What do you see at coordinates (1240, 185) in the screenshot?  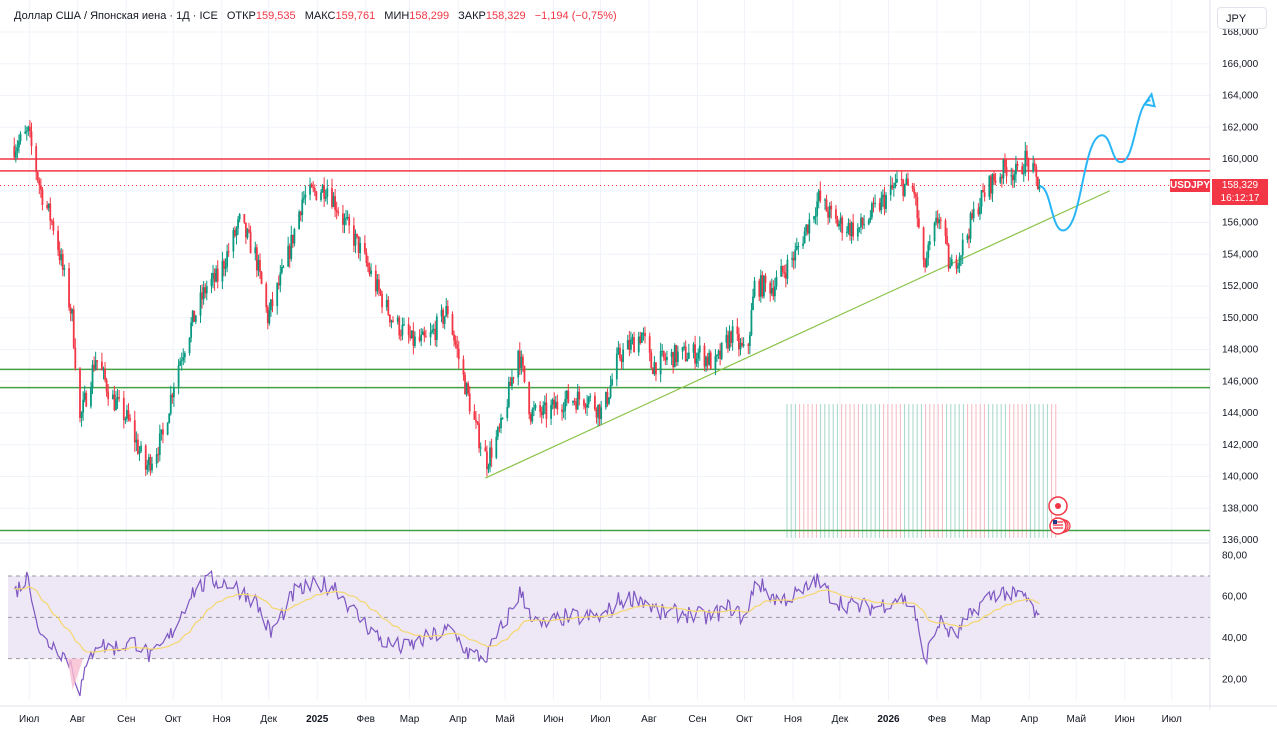 I see `last-price: 158,329` at bounding box center [1240, 185].